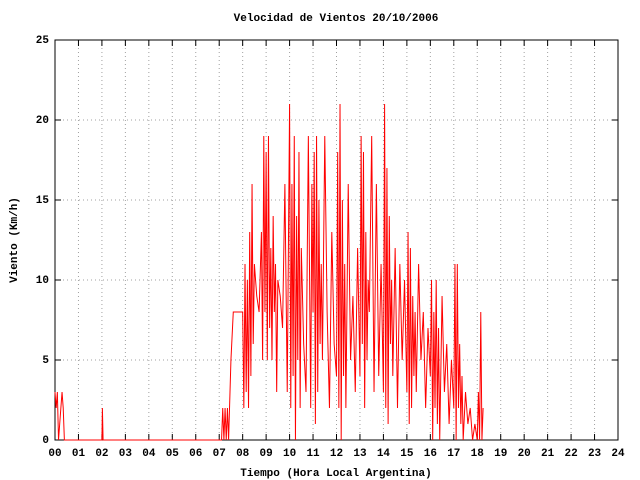  Describe the element at coordinates (384, 454) in the screenshot. I see `x-tick-label: 14` at that location.